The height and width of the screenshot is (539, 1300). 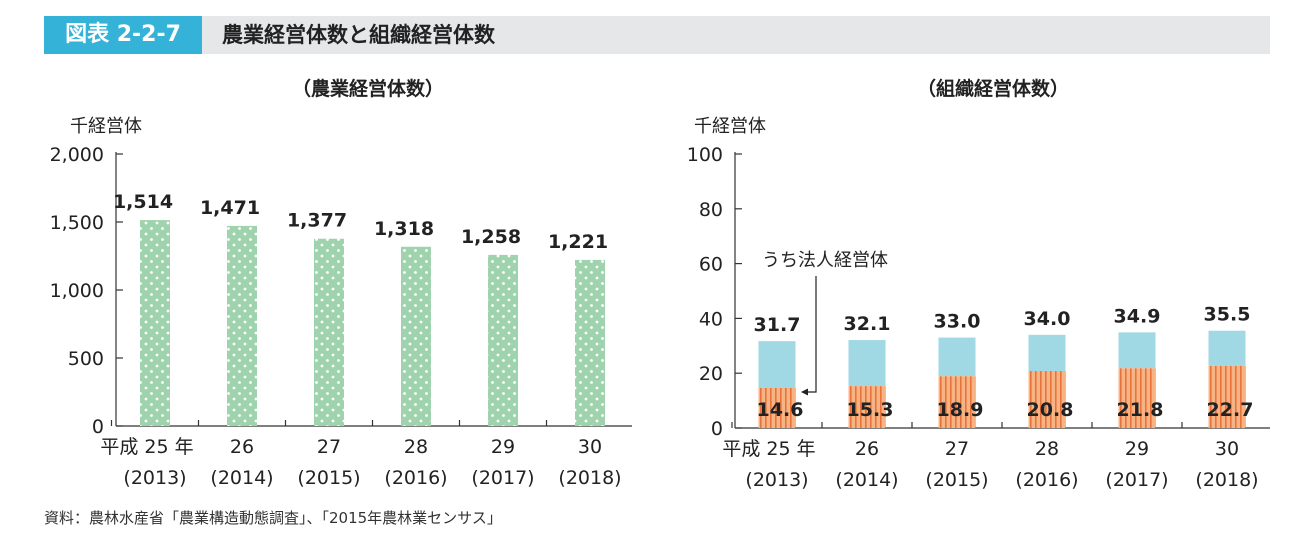 What do you see at coordinates (241, 478) in the screenshot?
I see `farm-x-tick-year-label: (2014)` at bounding box center [241, 478].